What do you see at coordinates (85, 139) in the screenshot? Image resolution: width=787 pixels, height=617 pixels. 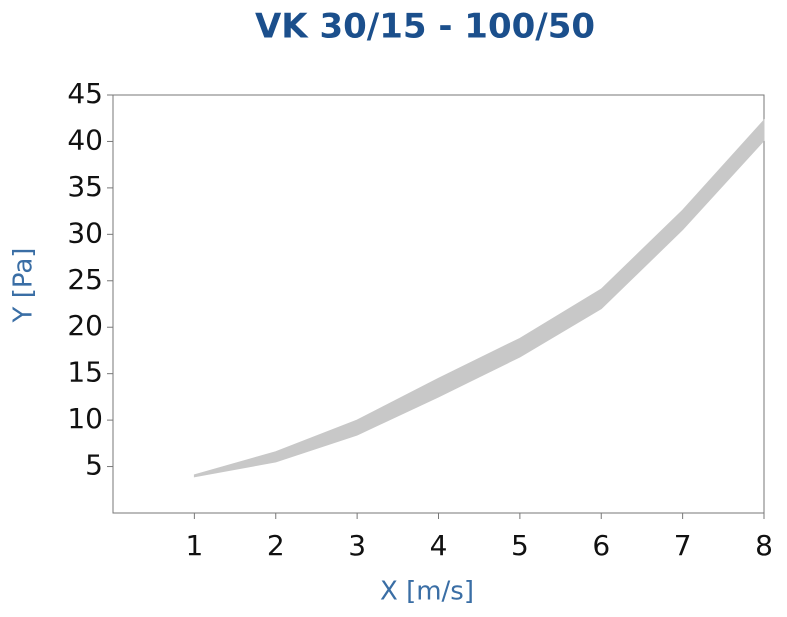 I see `y-tick-label: 40` at bounding box center [85, 139].